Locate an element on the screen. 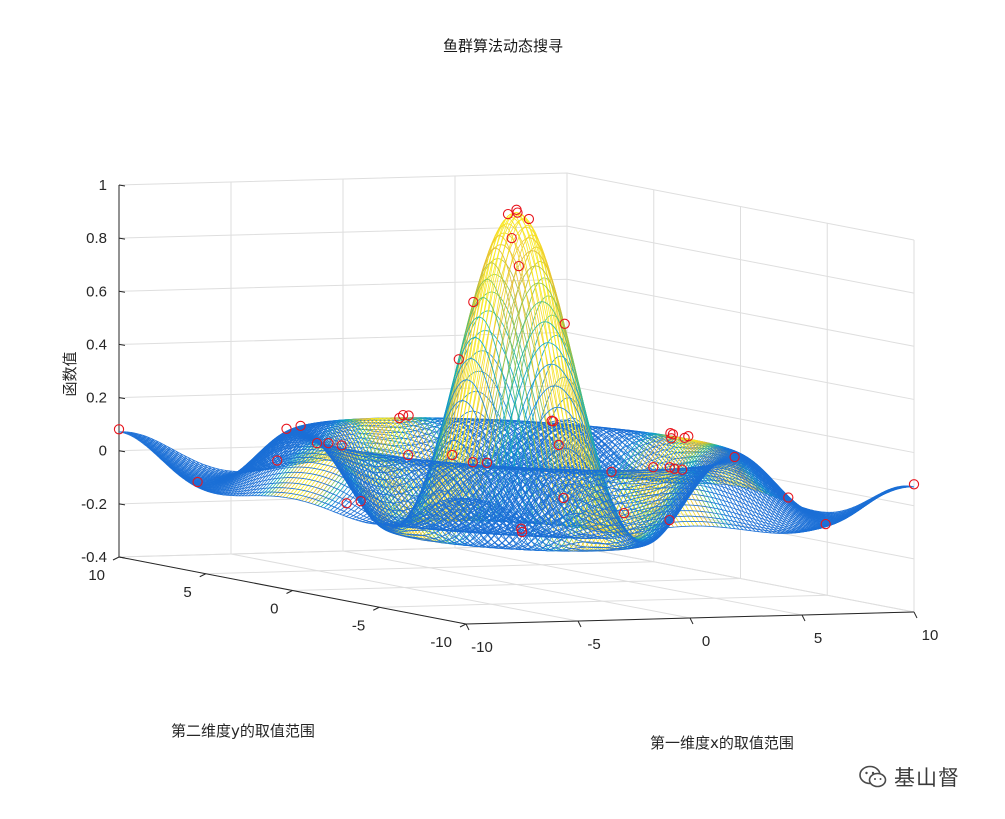 Image resolution: width=1005 pixels, height=819 pixels. z-tick-label: 0 is located at coordinates (103, 451).